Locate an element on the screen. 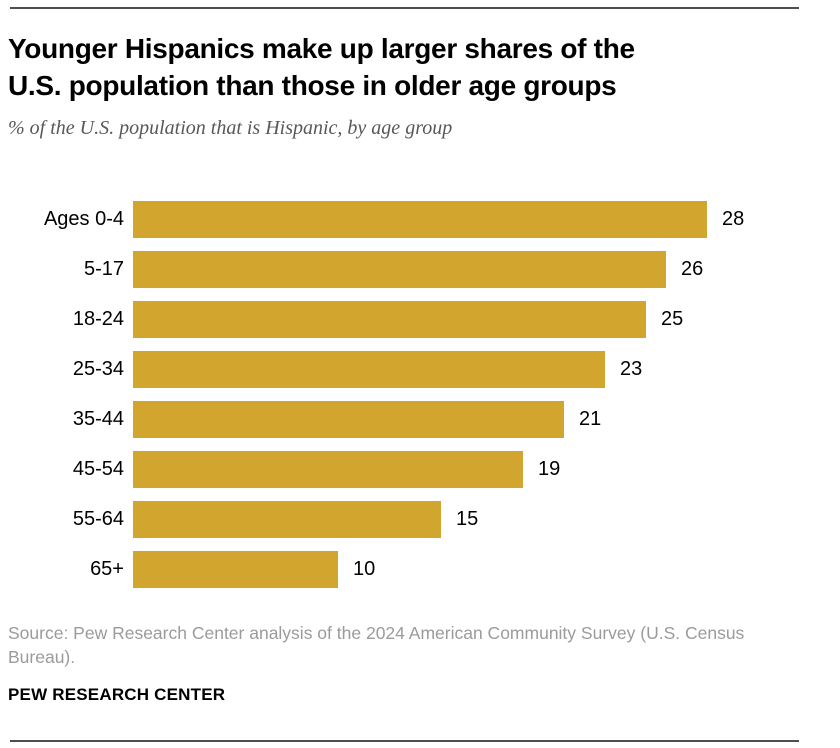  bar-row: 35-44 21 is located at coordinates (420, 419).